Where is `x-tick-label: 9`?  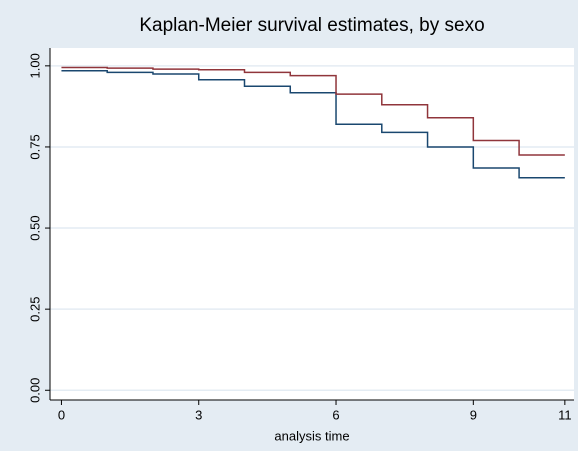
x-tick-label: 9 is located at coordinates (473, 414).